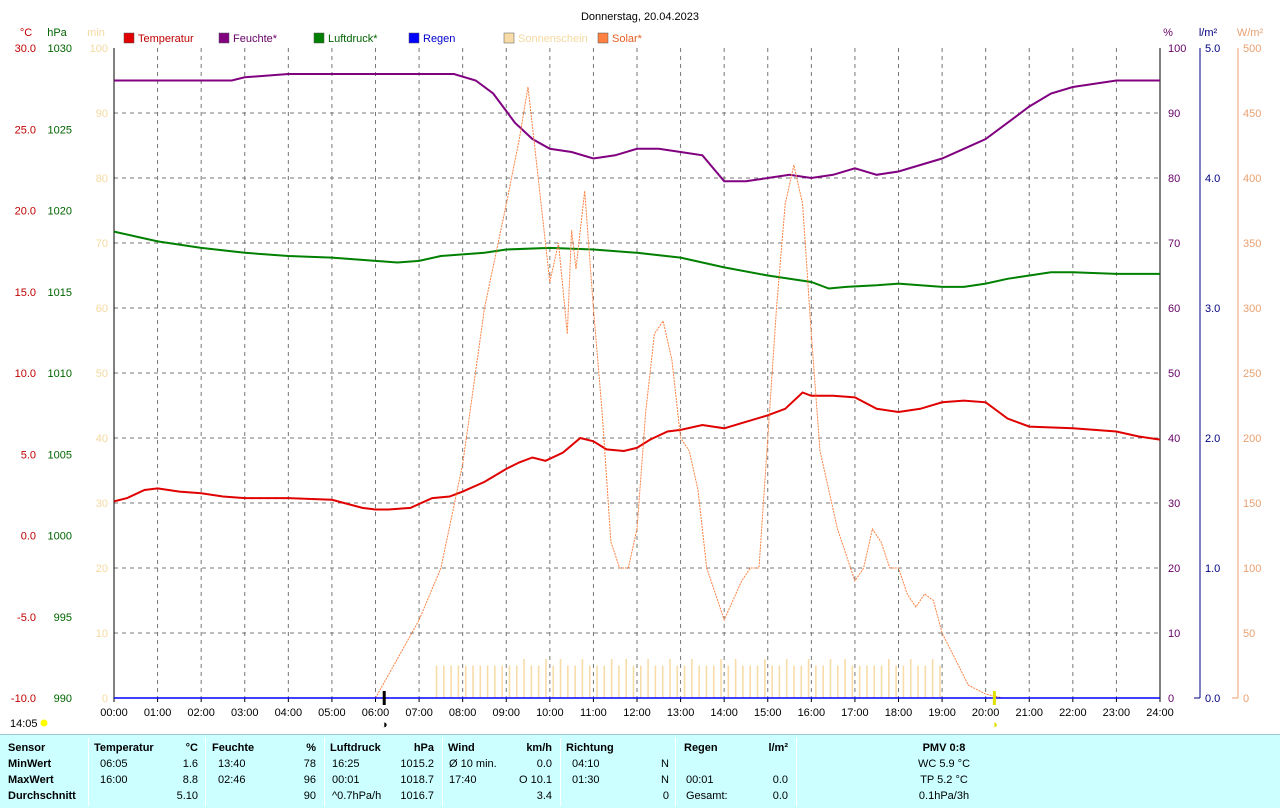  I want to click on x-tick-label: 08:00, so click(463, 713).